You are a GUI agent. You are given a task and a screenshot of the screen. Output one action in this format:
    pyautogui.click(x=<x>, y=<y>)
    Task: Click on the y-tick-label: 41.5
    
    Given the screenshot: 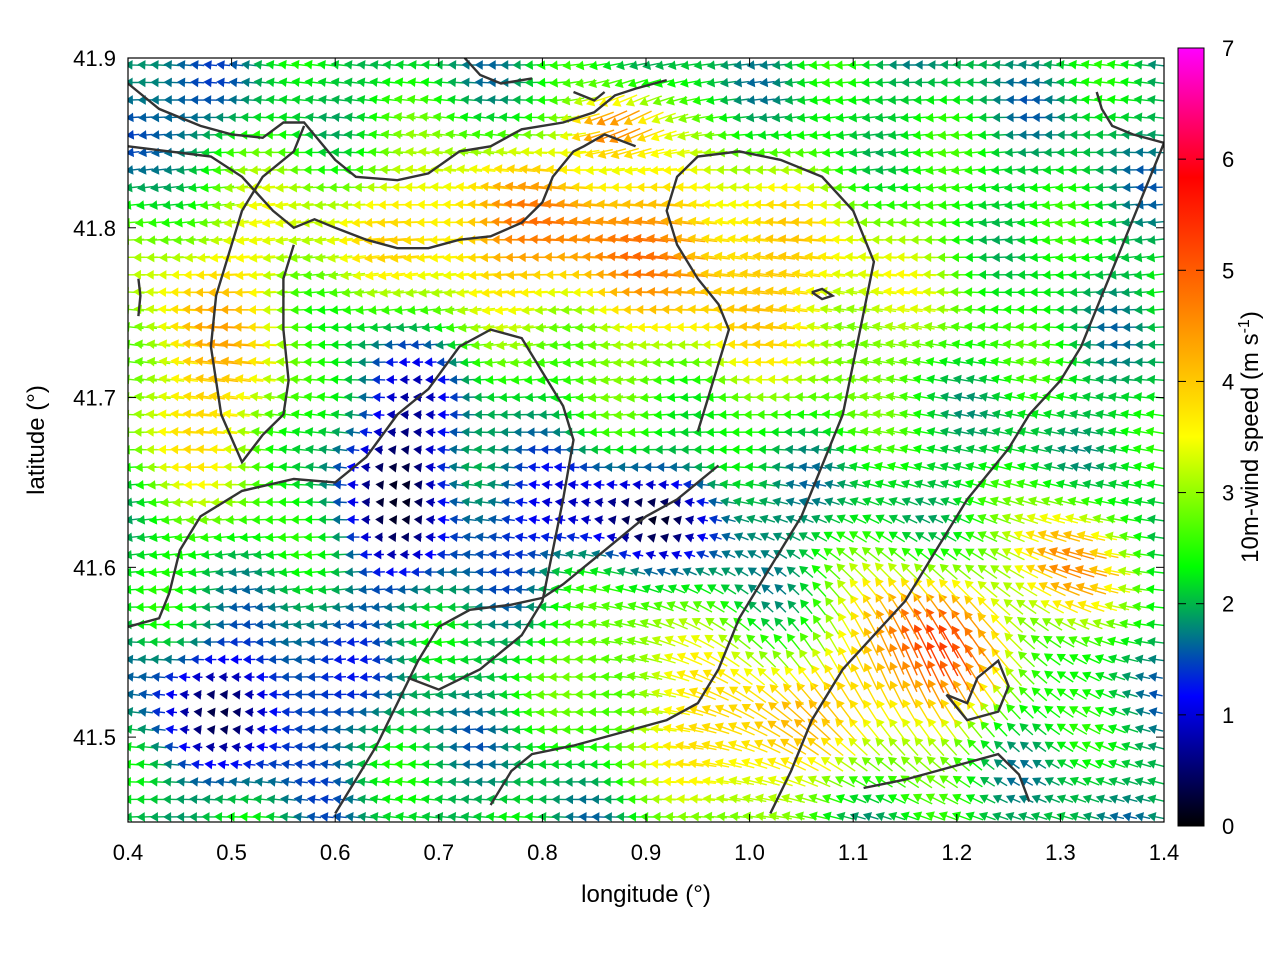 What is the action you would take?
    pyautogui.click(x=94, y=737)
    